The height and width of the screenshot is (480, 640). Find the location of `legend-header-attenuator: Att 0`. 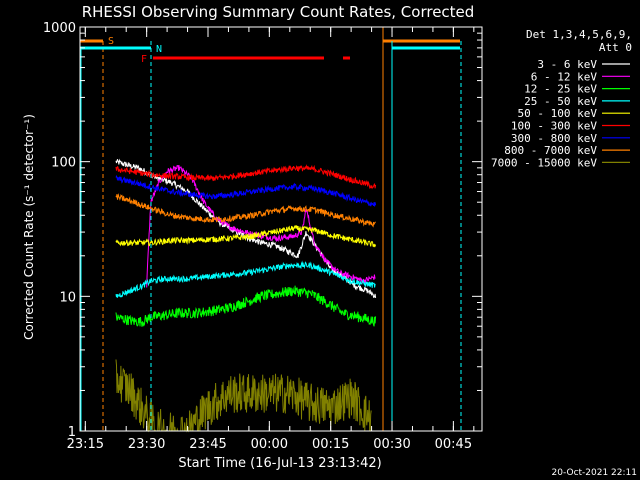

legend-header-attenuator: Att 0 is located at coordinates (615, 47).